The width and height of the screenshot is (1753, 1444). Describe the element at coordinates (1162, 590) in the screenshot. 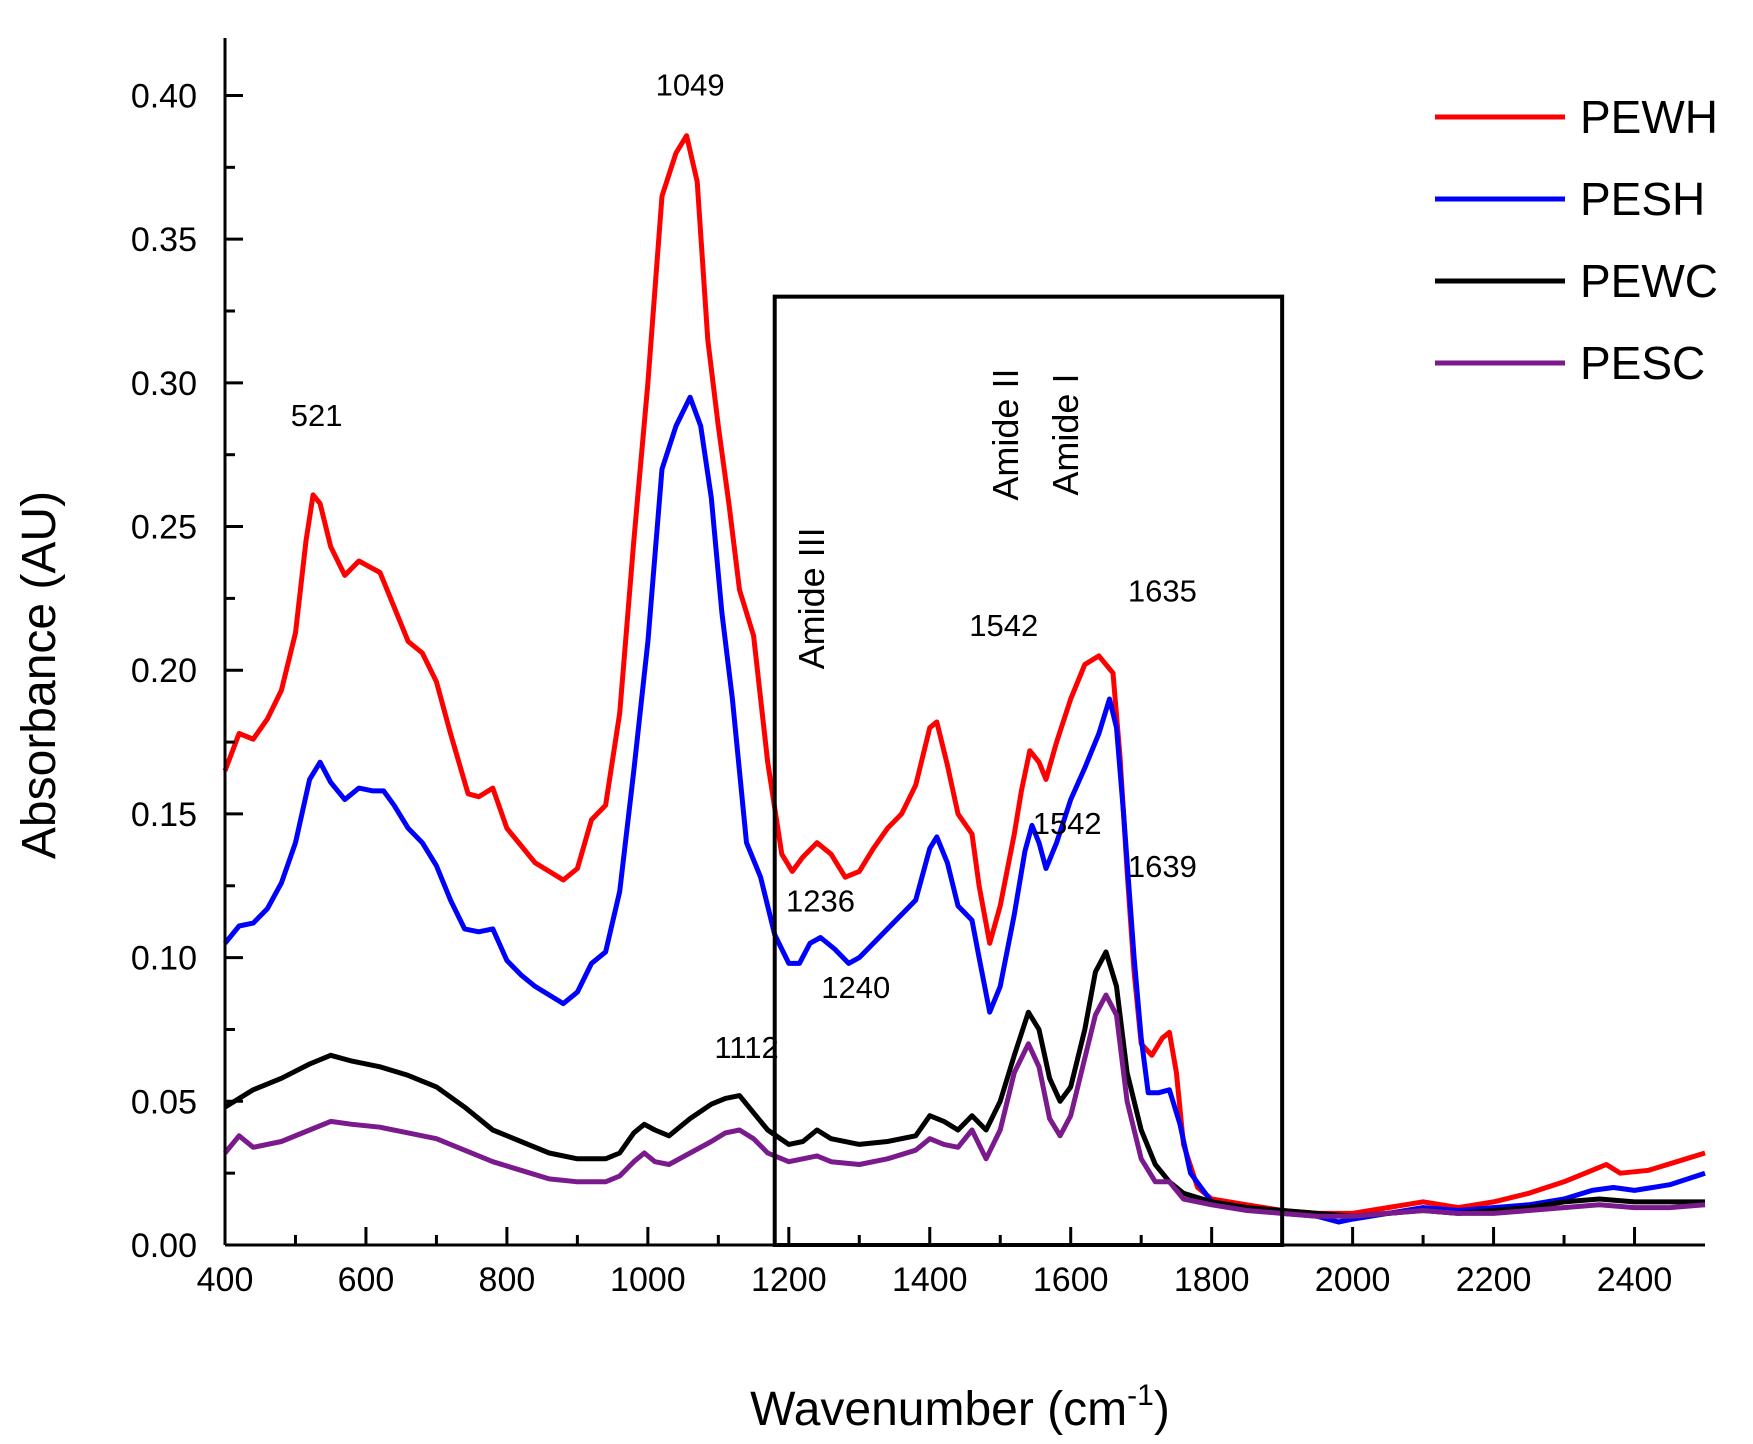

I see `peak-label: 1635` at that location.